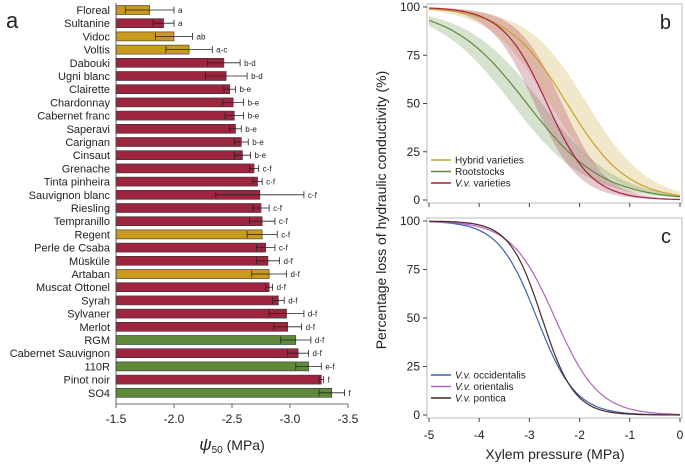  What do you see at coordinates (12, 20) in the screenshot?
I see `panel-label-a: a` at bounding box center [12, 20].